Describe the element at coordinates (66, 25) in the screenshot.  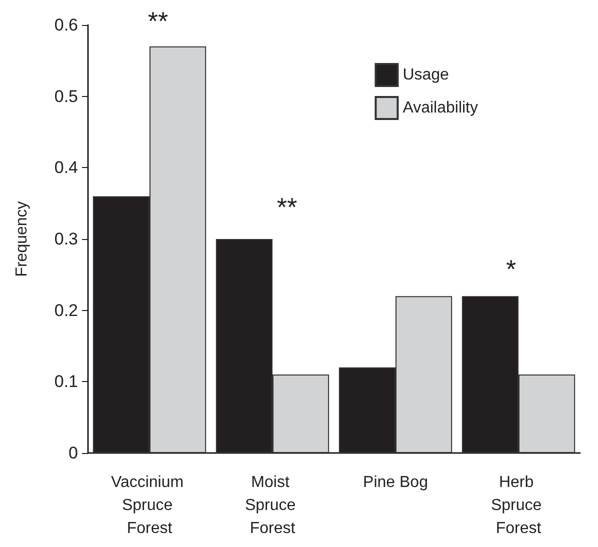
I see `y-tick-label: 0.6` at that location.